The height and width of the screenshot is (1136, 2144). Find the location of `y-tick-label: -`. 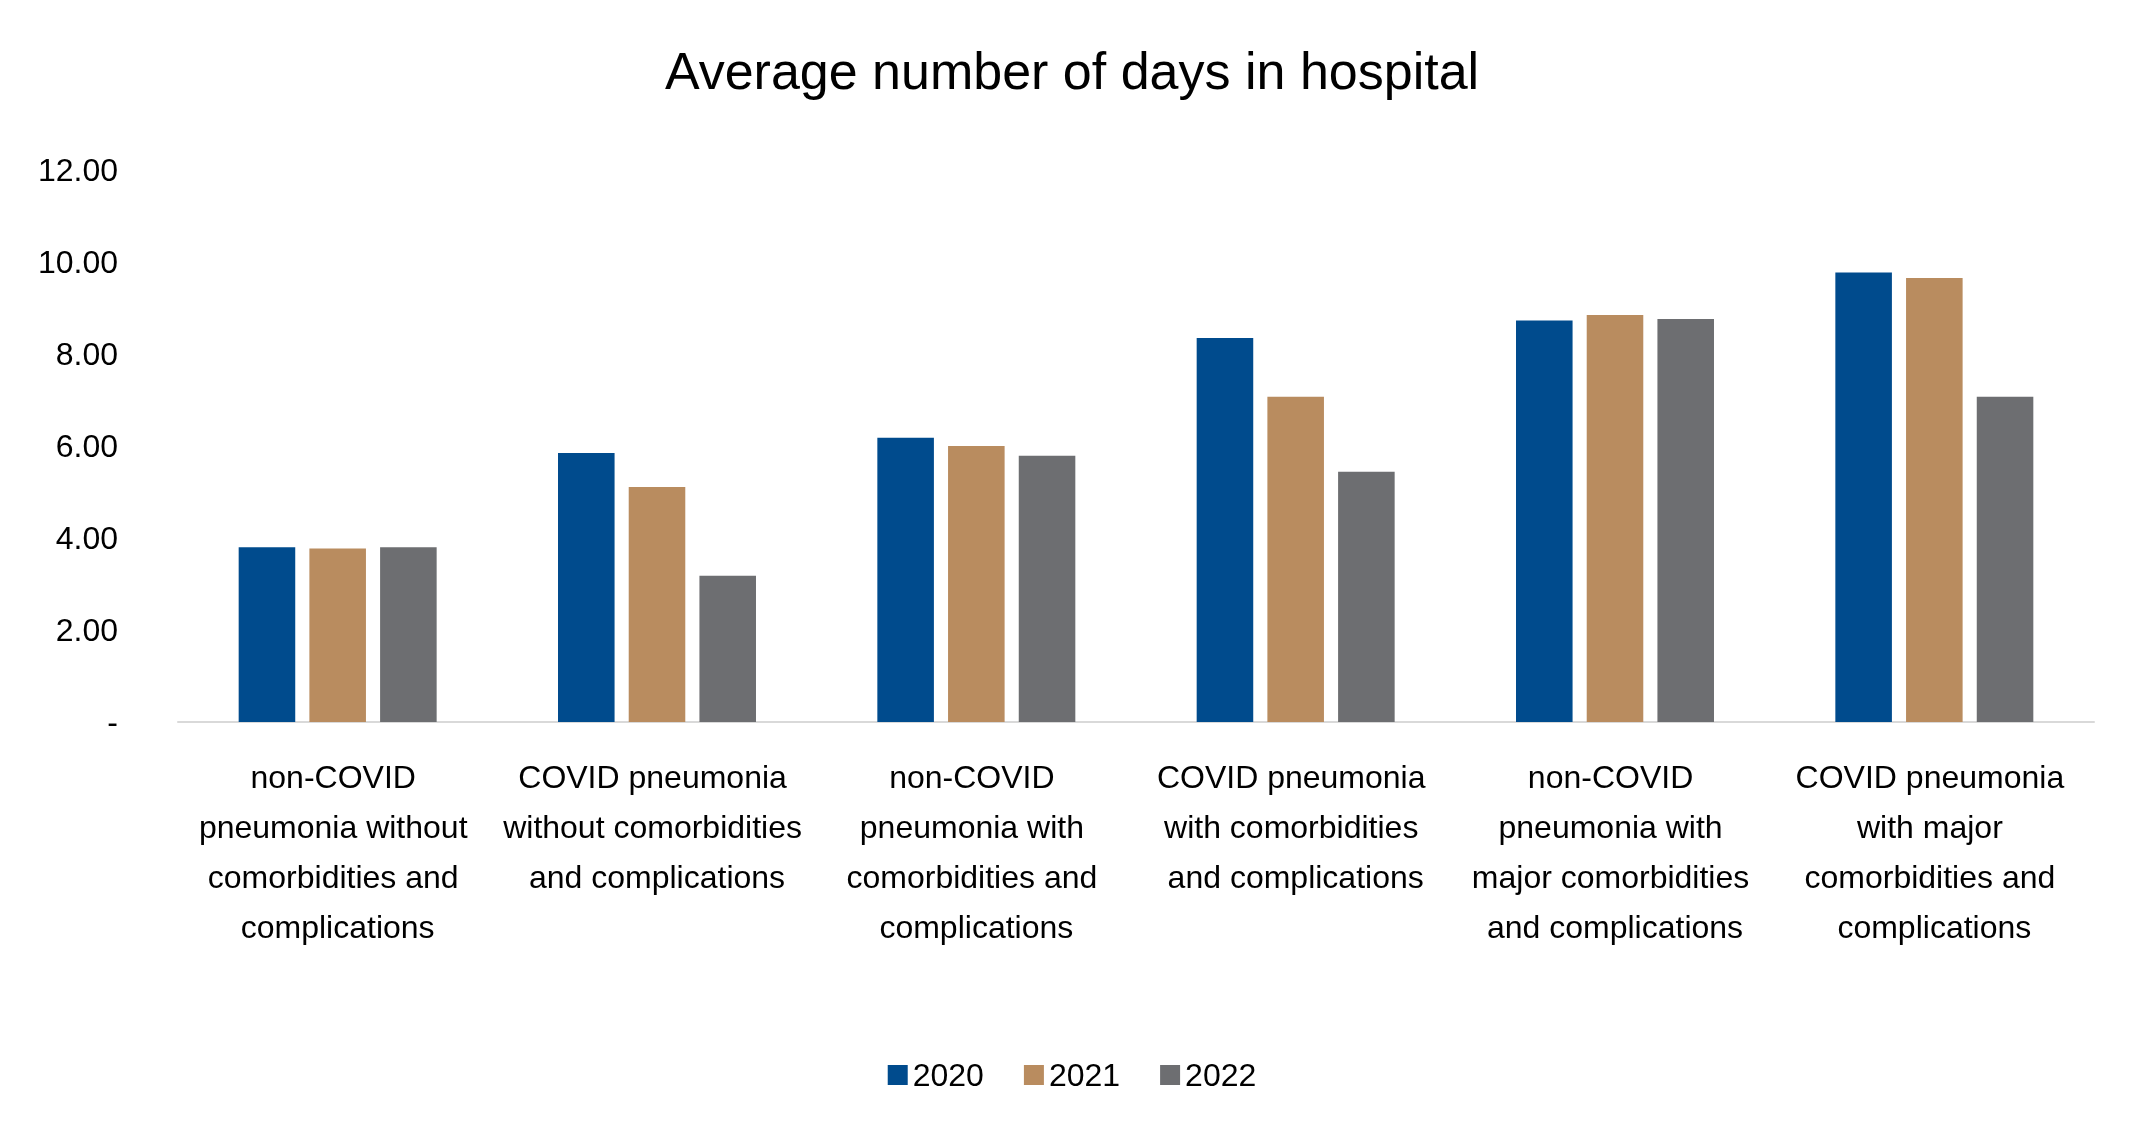

y-tick-label: - is located at coordinates (112, 722).